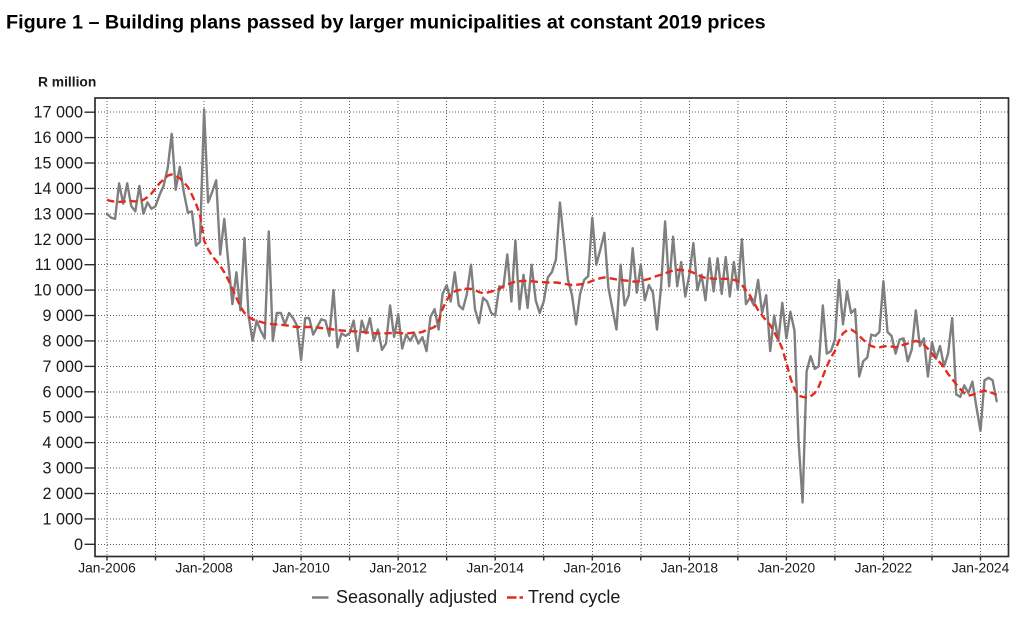  What do you see at coordinates (301, 568) in the screenshot?
I see `svg-text: Jan-2010` at bounding box center [301, 568].